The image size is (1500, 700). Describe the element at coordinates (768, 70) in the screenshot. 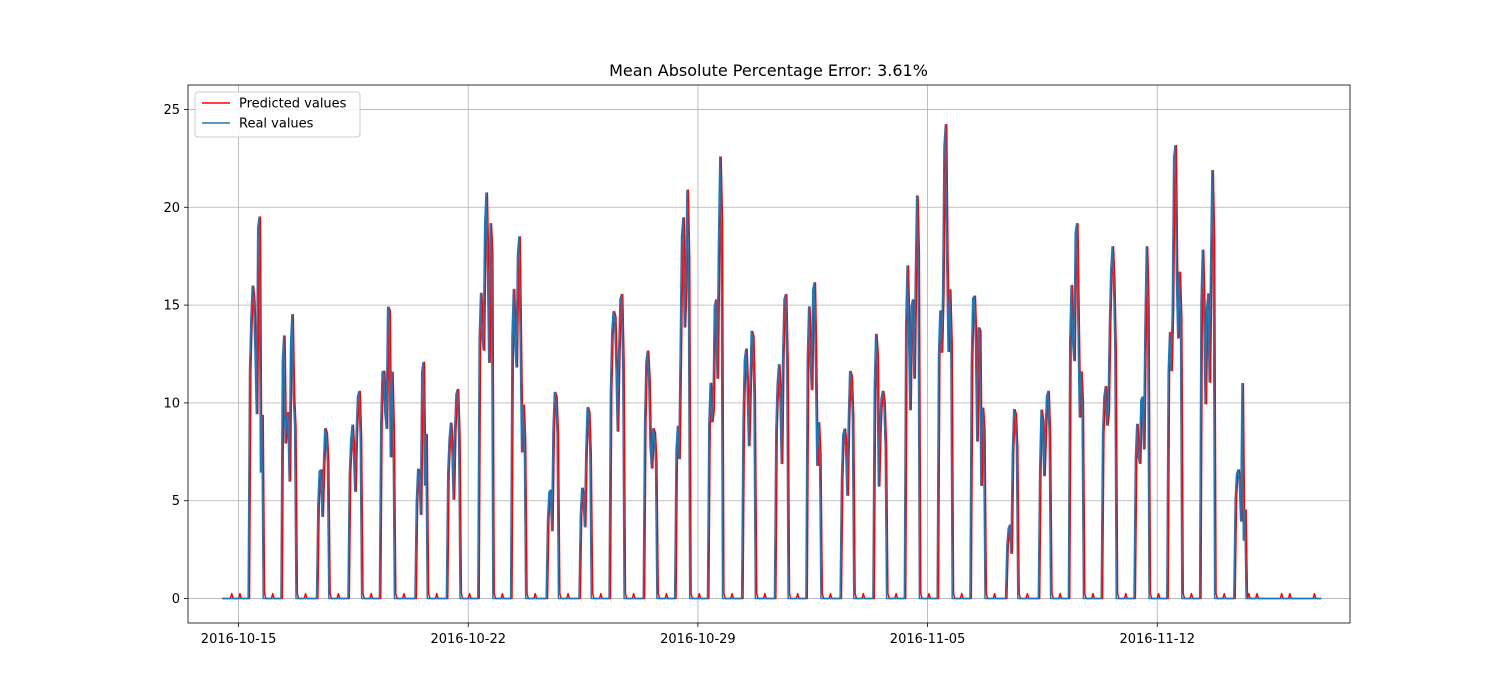

I see `chart-title: Mean Absolute Percentage Error: 3.61%` at that location.